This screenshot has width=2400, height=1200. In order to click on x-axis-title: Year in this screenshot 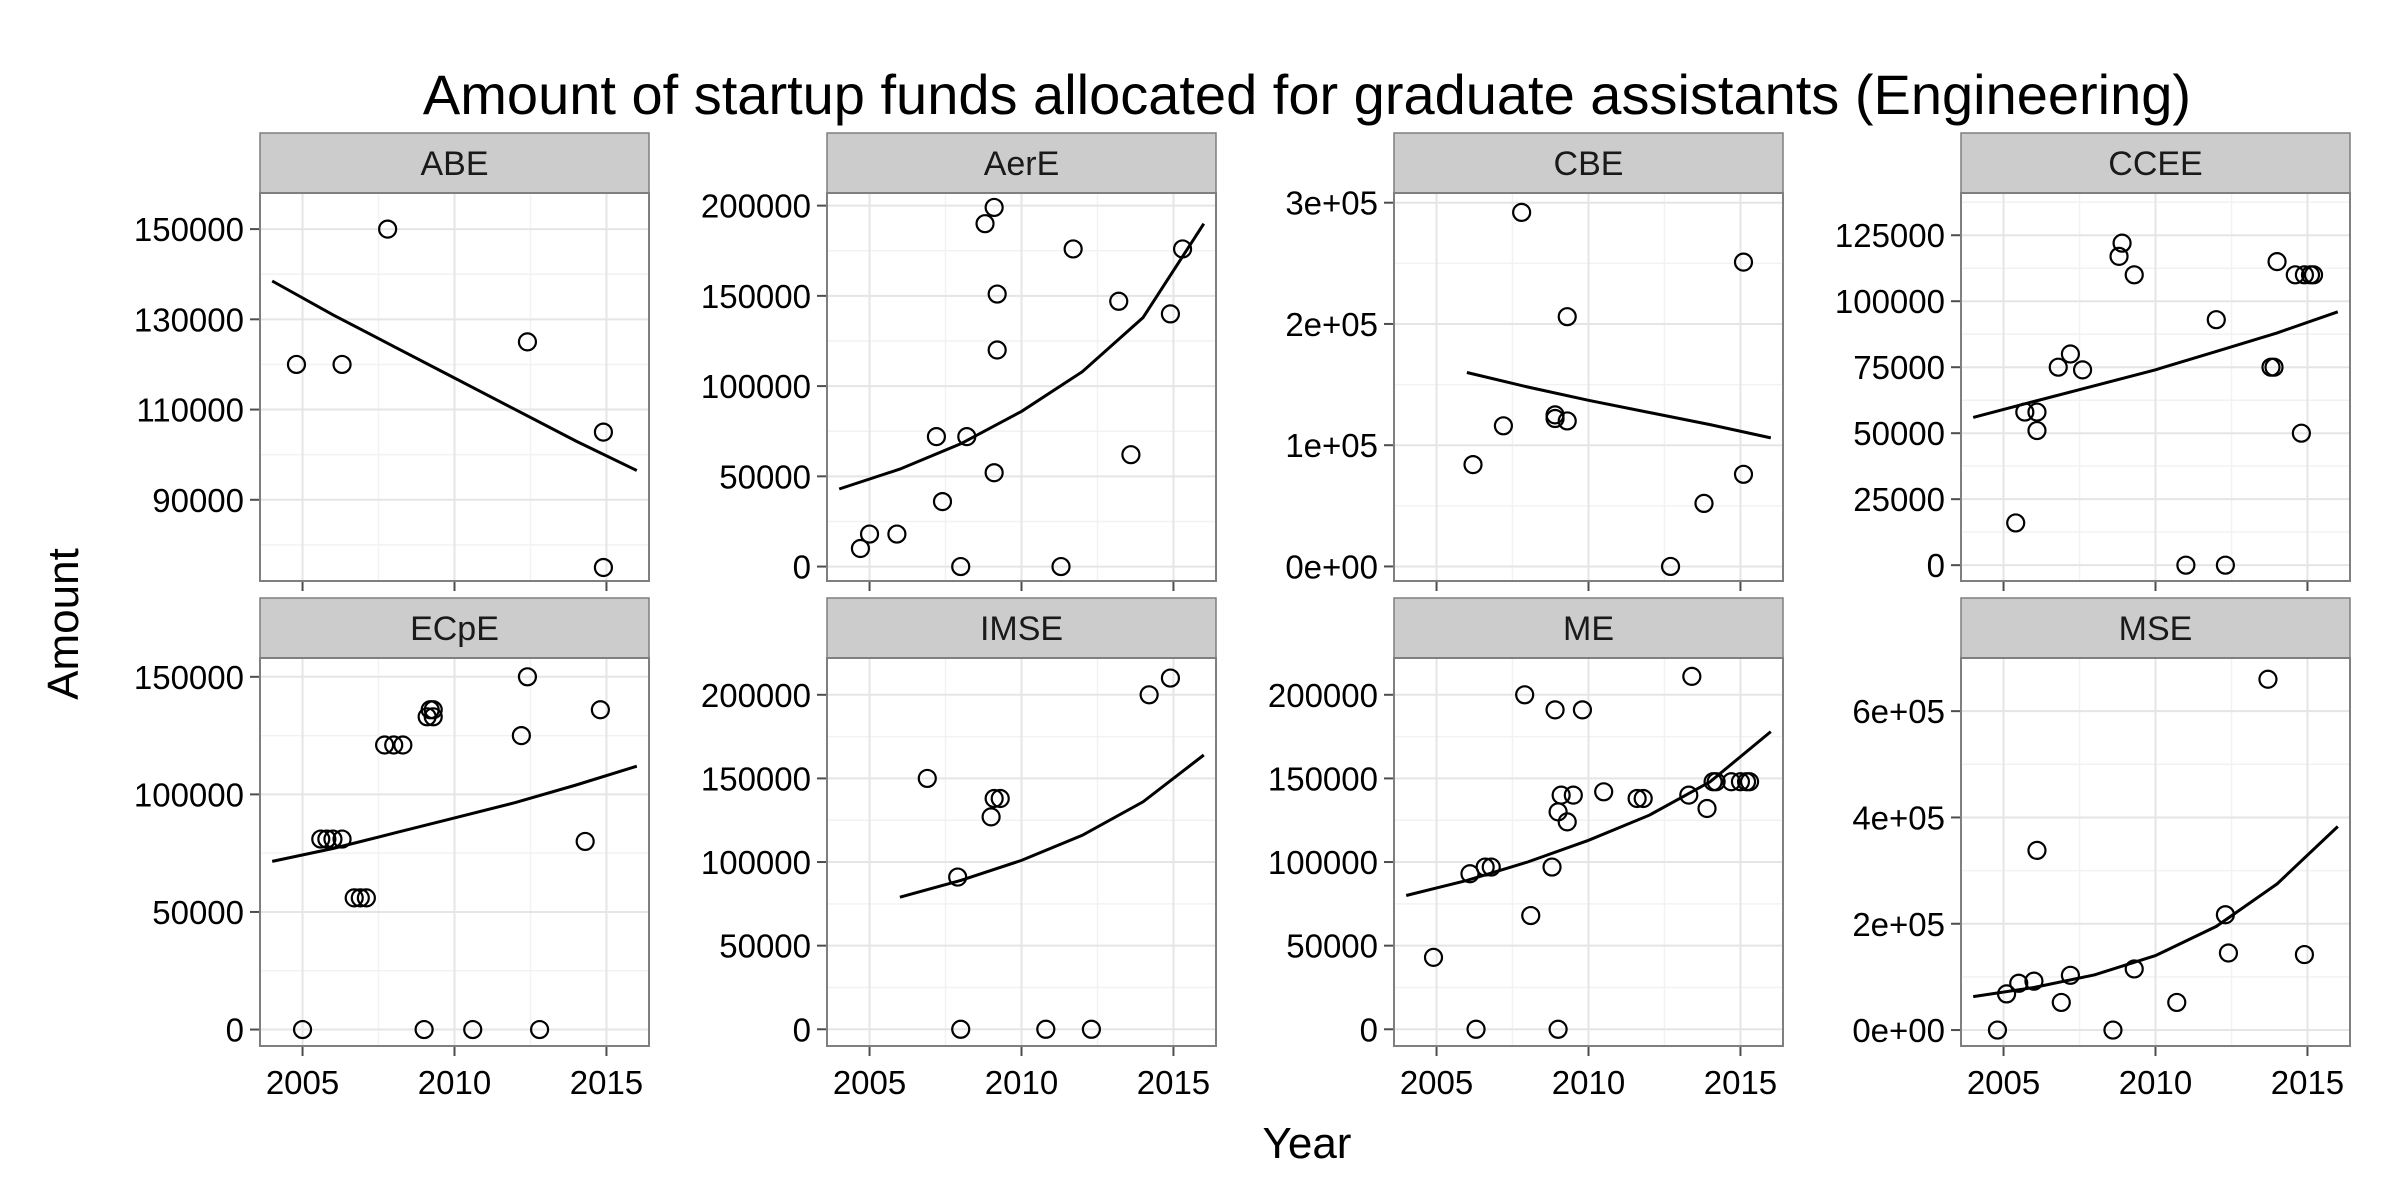, I will do `click(1307, 1143)`.